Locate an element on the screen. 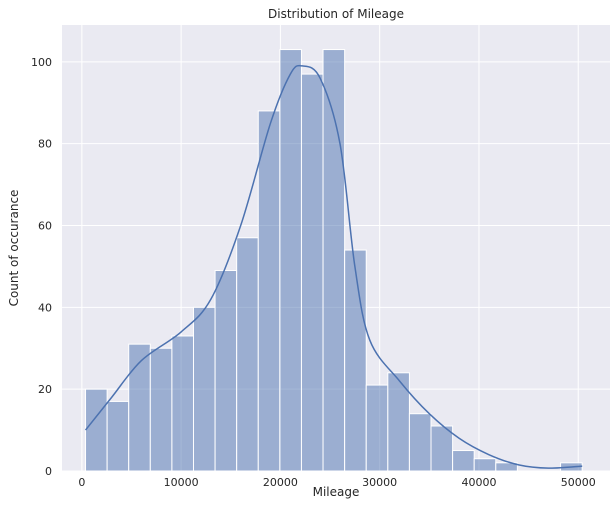 The height and width of the screenshot is (508, 616). y-tick-label: 100 is located at coordinates (41, 62).